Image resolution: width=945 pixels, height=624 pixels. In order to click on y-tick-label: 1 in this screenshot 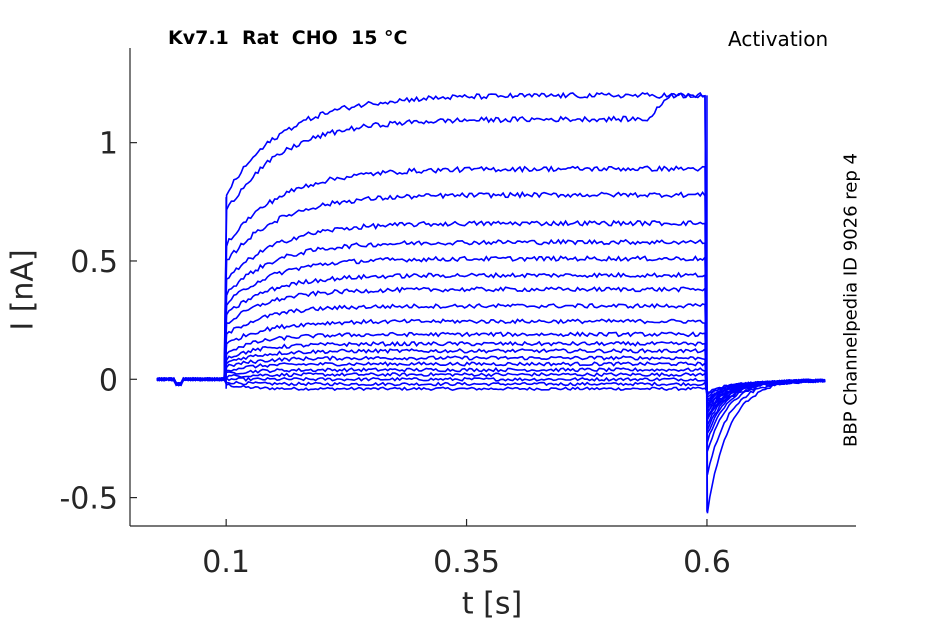, I will do `click(108, 144)`.